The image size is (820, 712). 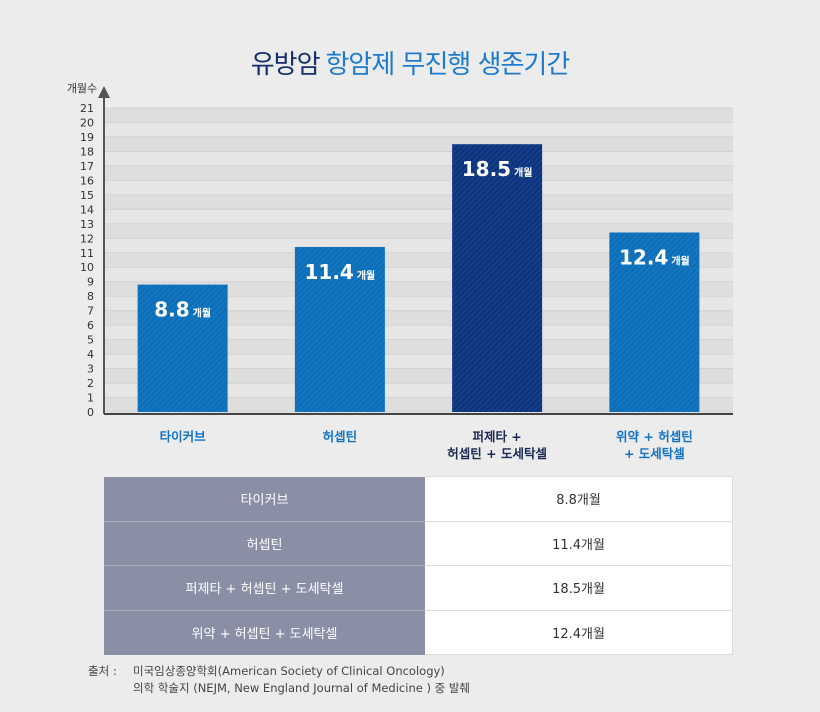 What do you see at coordinates (90, 325) in the screenshot?
I see `y-tick-label: 6` at bounding box center [90, 325].